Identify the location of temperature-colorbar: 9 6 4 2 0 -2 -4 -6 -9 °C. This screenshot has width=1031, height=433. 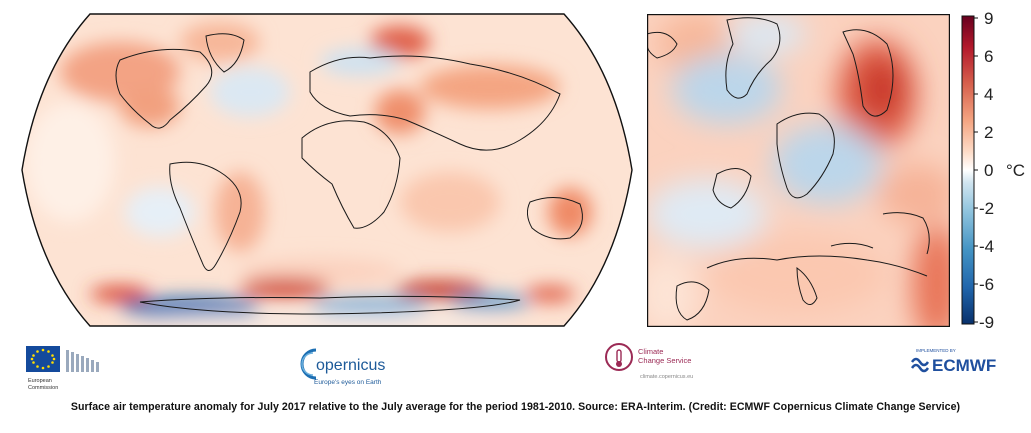
(993, 170).